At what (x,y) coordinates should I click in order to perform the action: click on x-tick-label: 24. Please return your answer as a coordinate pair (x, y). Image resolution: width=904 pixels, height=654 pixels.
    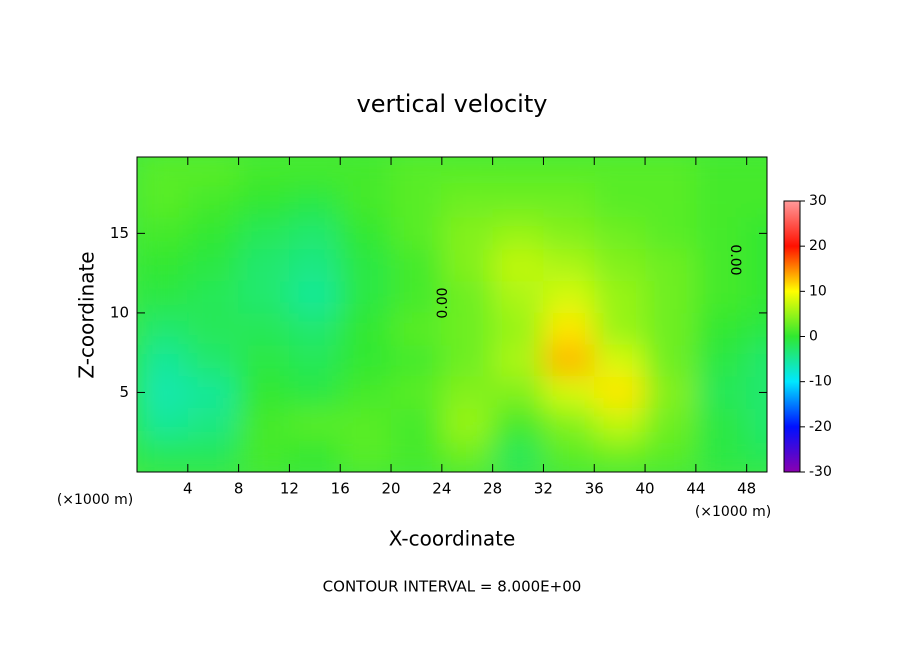
    Looking at the image, I should click on (441, 489).